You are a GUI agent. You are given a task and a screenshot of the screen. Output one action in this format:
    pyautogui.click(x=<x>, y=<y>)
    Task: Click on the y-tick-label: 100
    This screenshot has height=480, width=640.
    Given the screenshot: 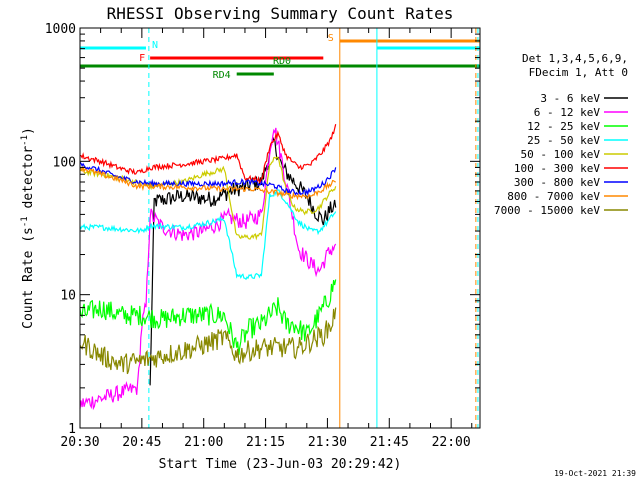 What is the action you would take?
    pyautogui.click(x=64, y=162)
    